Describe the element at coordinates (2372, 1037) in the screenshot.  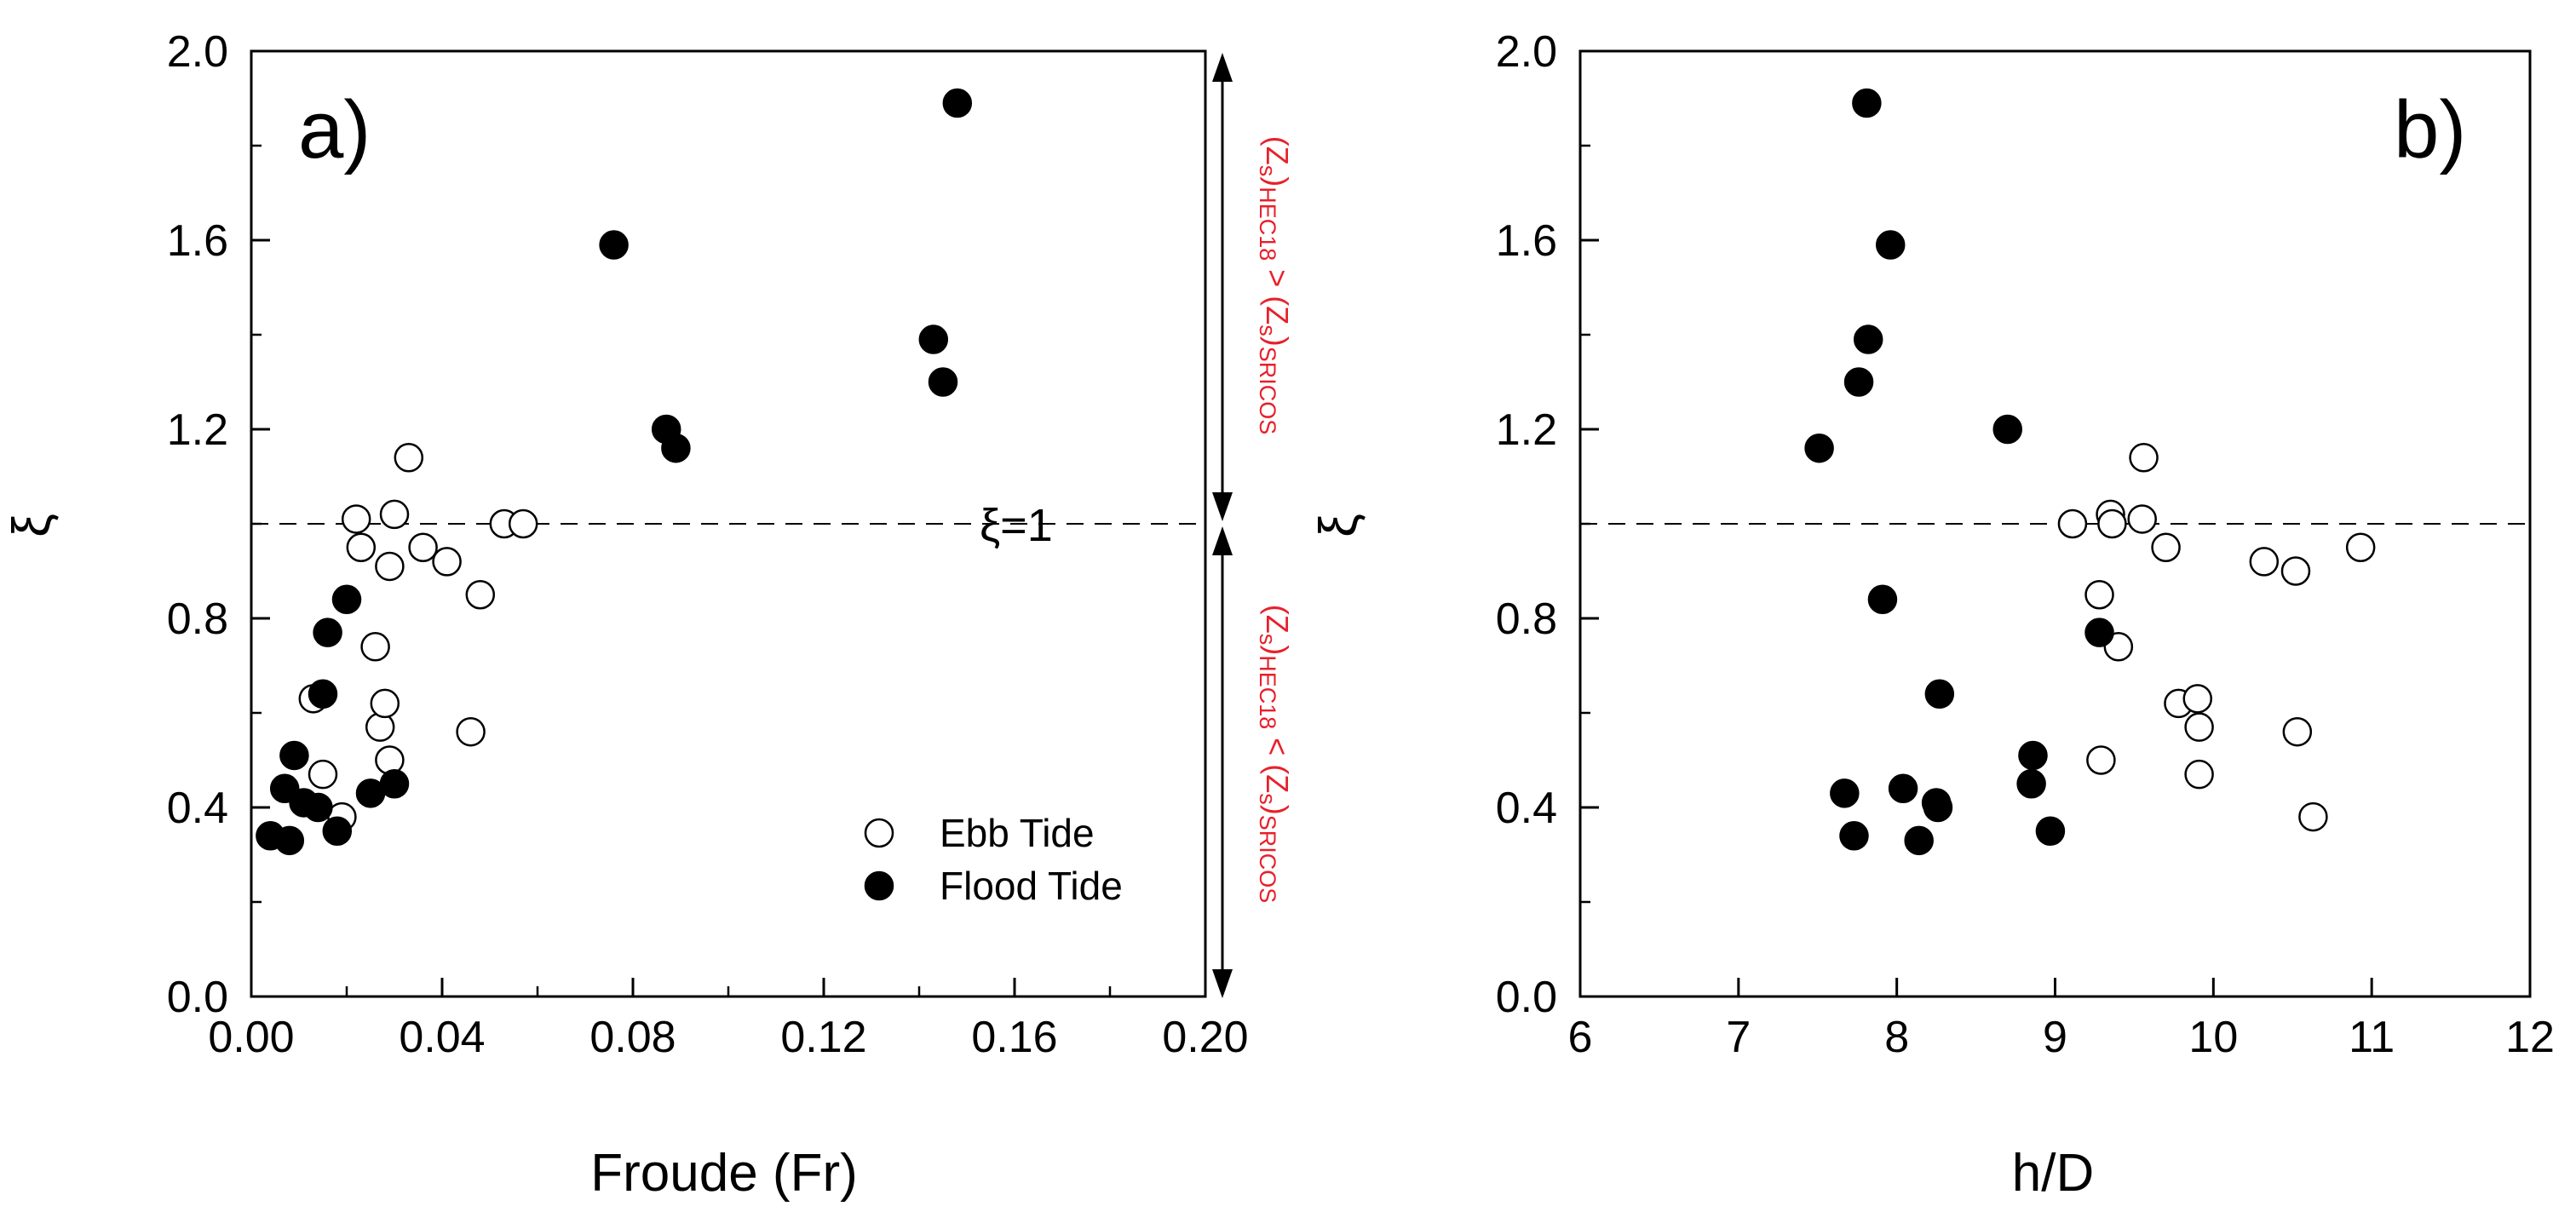
I see `x-tick-label: 11` at that location.